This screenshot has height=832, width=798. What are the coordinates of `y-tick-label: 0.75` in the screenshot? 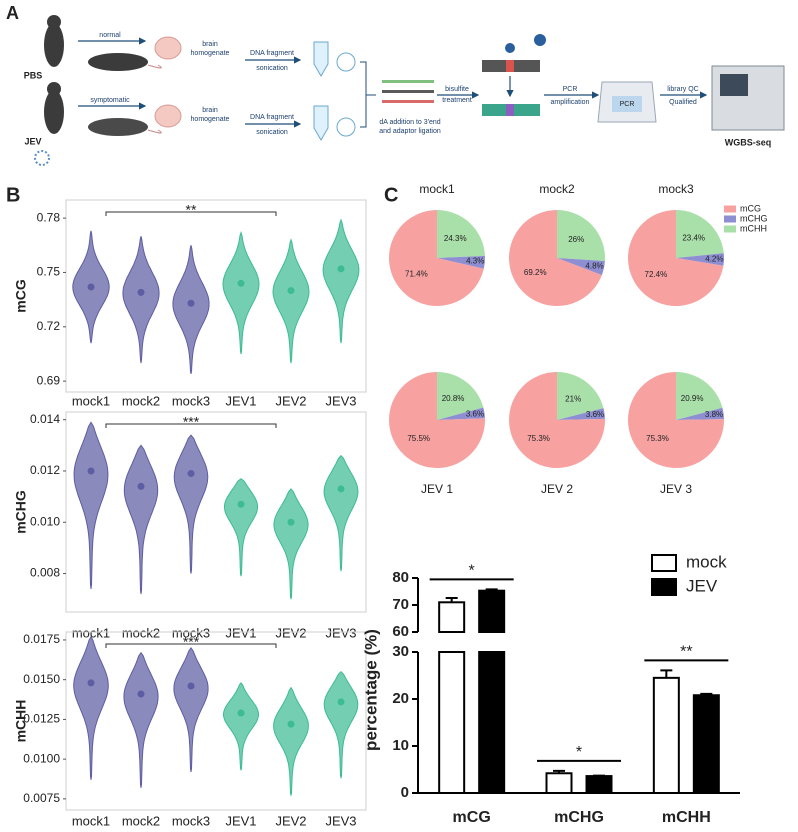 It's located at (49, 272).